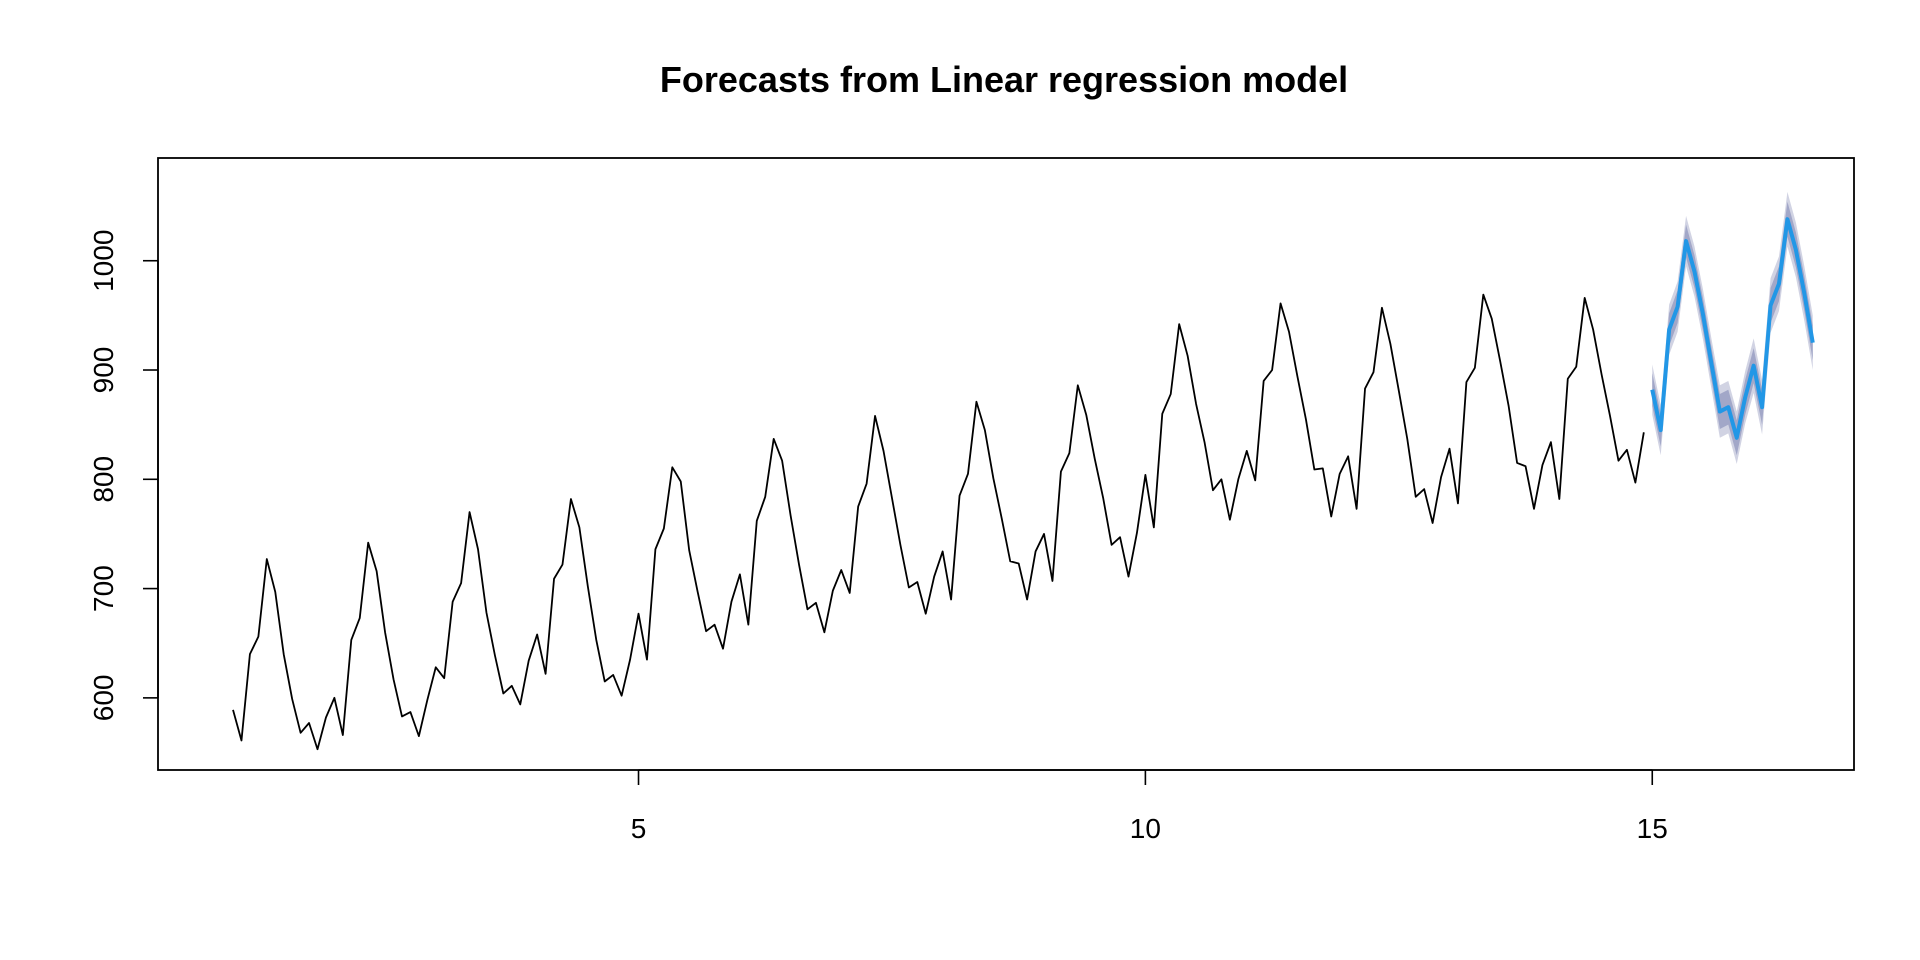 This screenshot has height=960, width=1920. Describe the element at coordinates (103, 370) in the screenshot. I see `y-tick-label: 900` at that location.